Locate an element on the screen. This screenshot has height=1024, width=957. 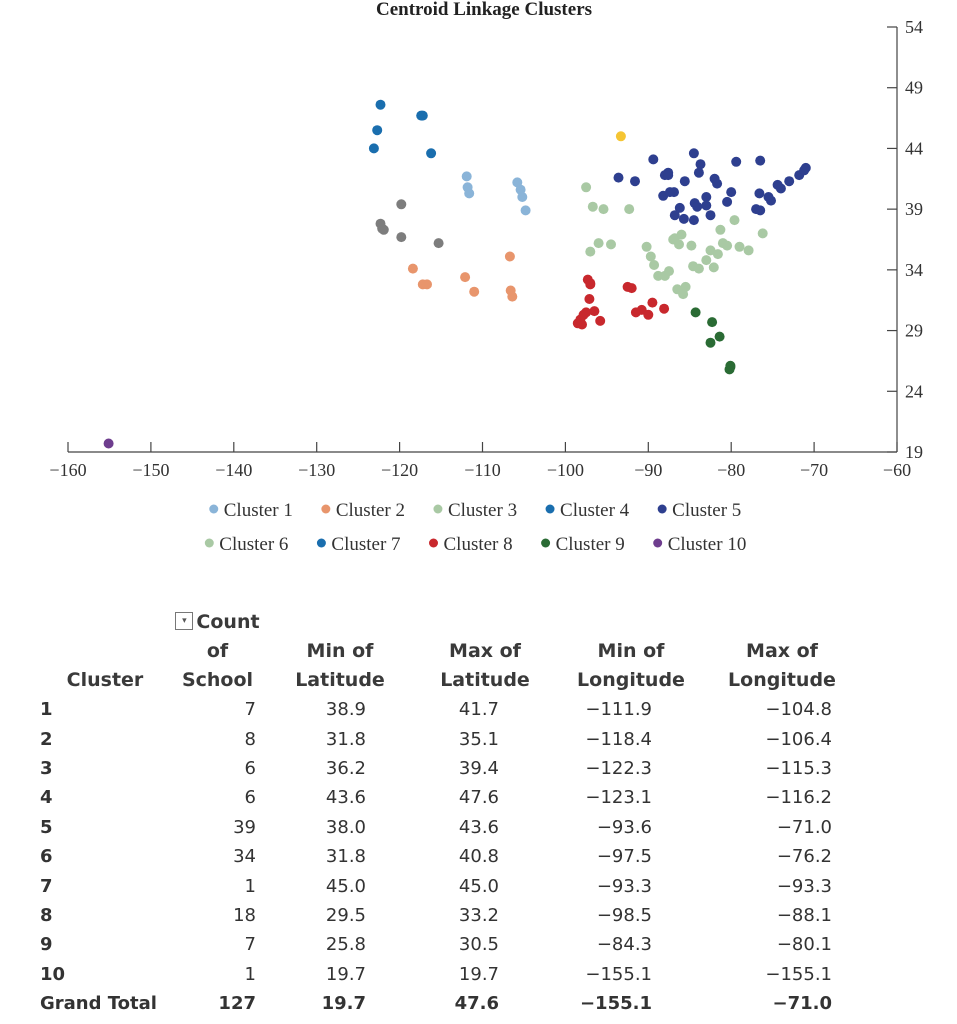
header-min-longitude: Min of Longitude is located at coordinates (631, 665).